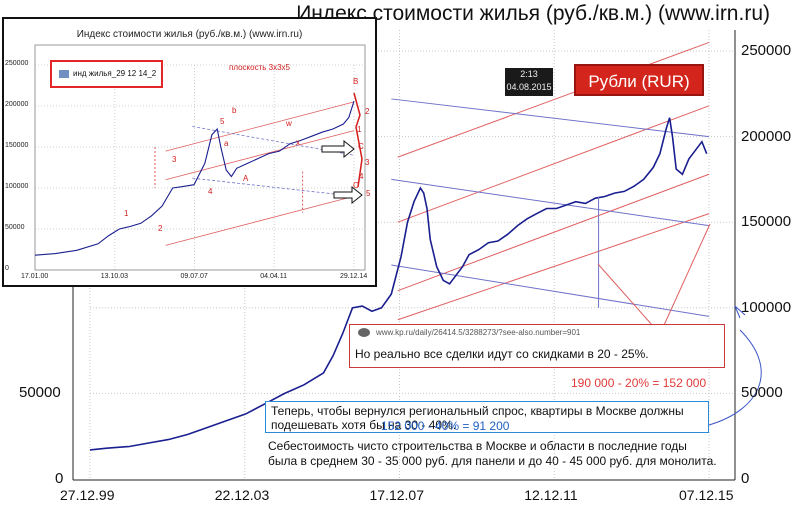 The height and width of the screenshot is (518, 800). Describe the element at coordinates (445, 426) in the screenshot. I see `calc-40-percent: 152 000 - 40% = 91 200` at that location.